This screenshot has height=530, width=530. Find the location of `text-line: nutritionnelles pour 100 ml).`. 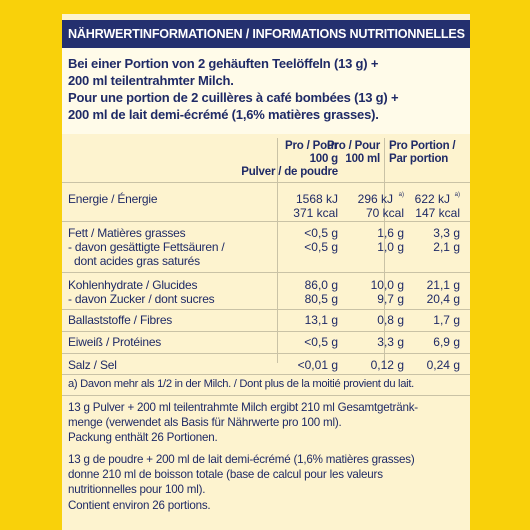

text-line: nutritionnelles pour 100 ml). is located at coordinates (137, 490).